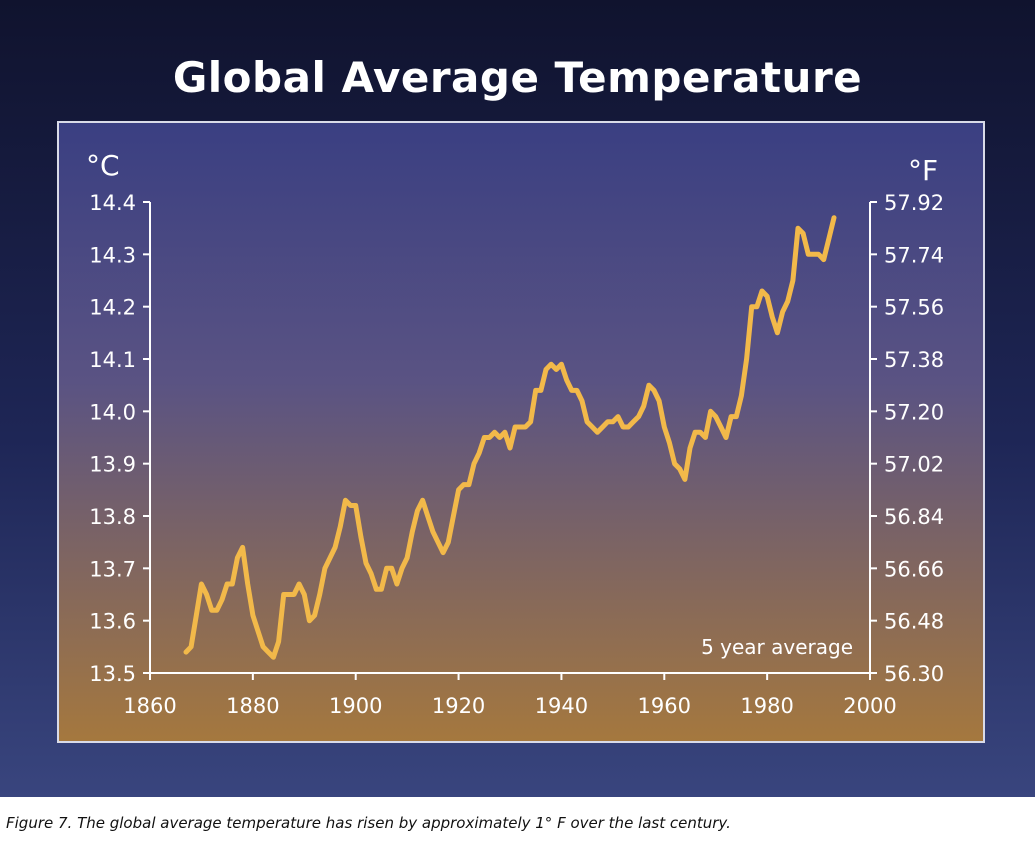  Describe the element at coordinates (914, 255) in the screenshot. I see `right-tick-label: 57.74` at that location.